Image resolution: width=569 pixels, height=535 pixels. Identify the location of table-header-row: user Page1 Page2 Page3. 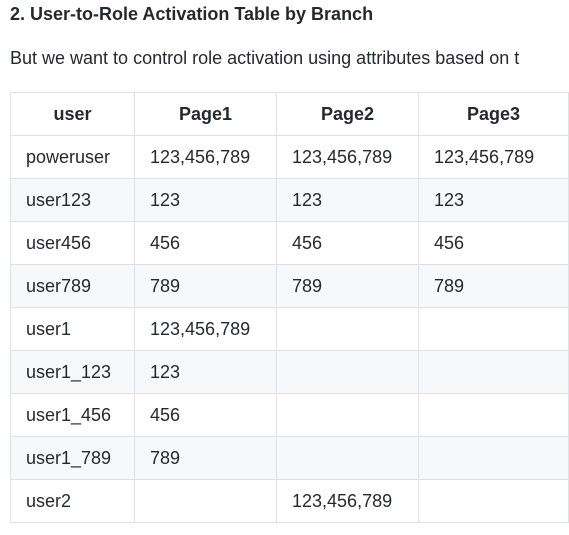
(289, 114).